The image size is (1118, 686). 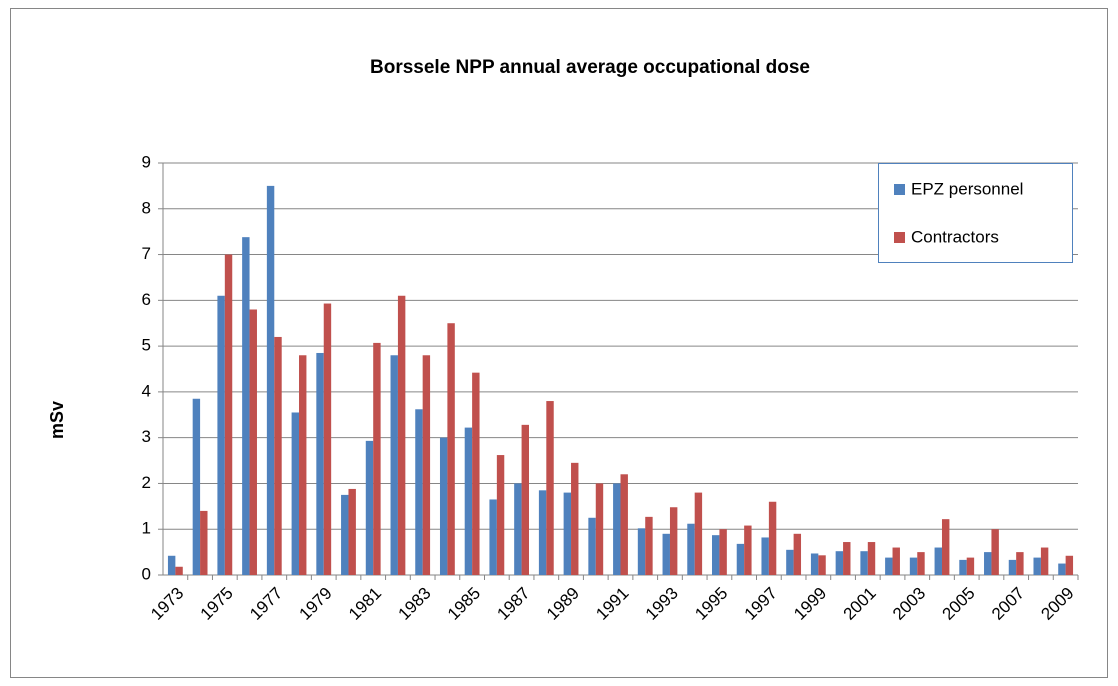 What do you see at coordinates (146, 436) in the screenshot?
I see `y-tick-label: 3` at bounding box center [146, 436].